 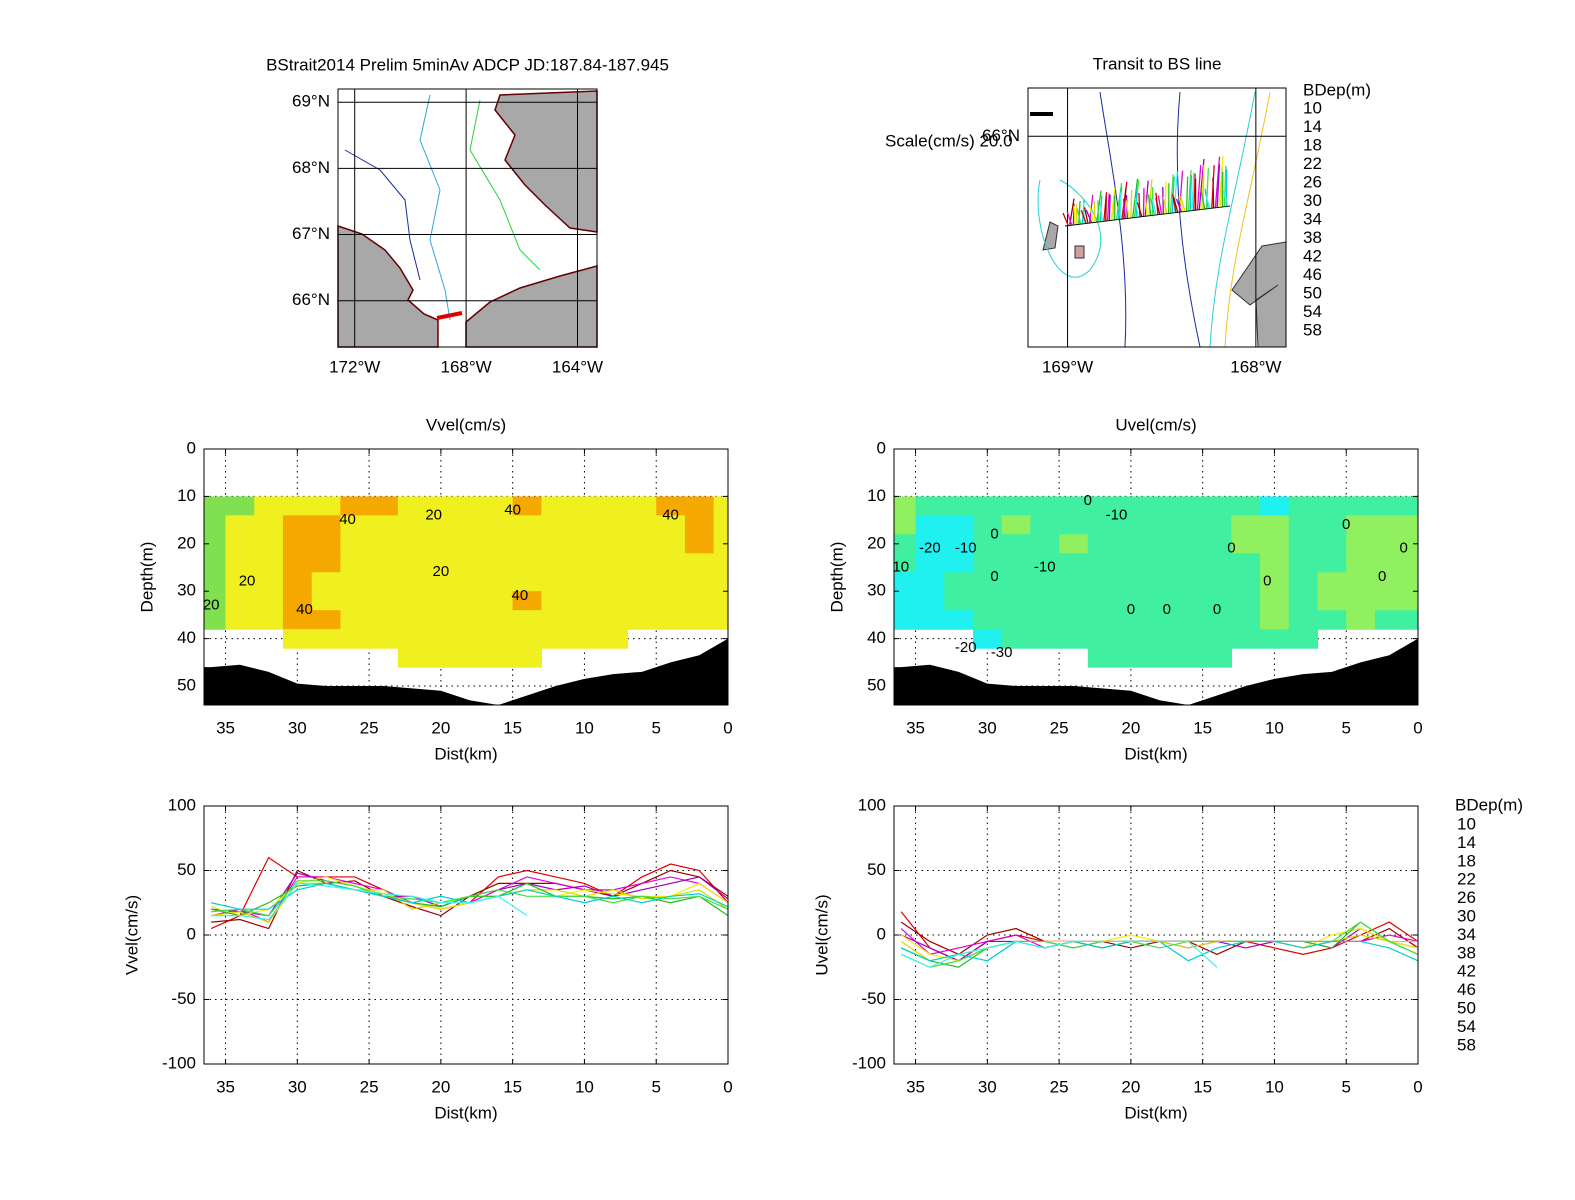 I want to click on x-tick-label: 20, so click(x=440, y=1086).